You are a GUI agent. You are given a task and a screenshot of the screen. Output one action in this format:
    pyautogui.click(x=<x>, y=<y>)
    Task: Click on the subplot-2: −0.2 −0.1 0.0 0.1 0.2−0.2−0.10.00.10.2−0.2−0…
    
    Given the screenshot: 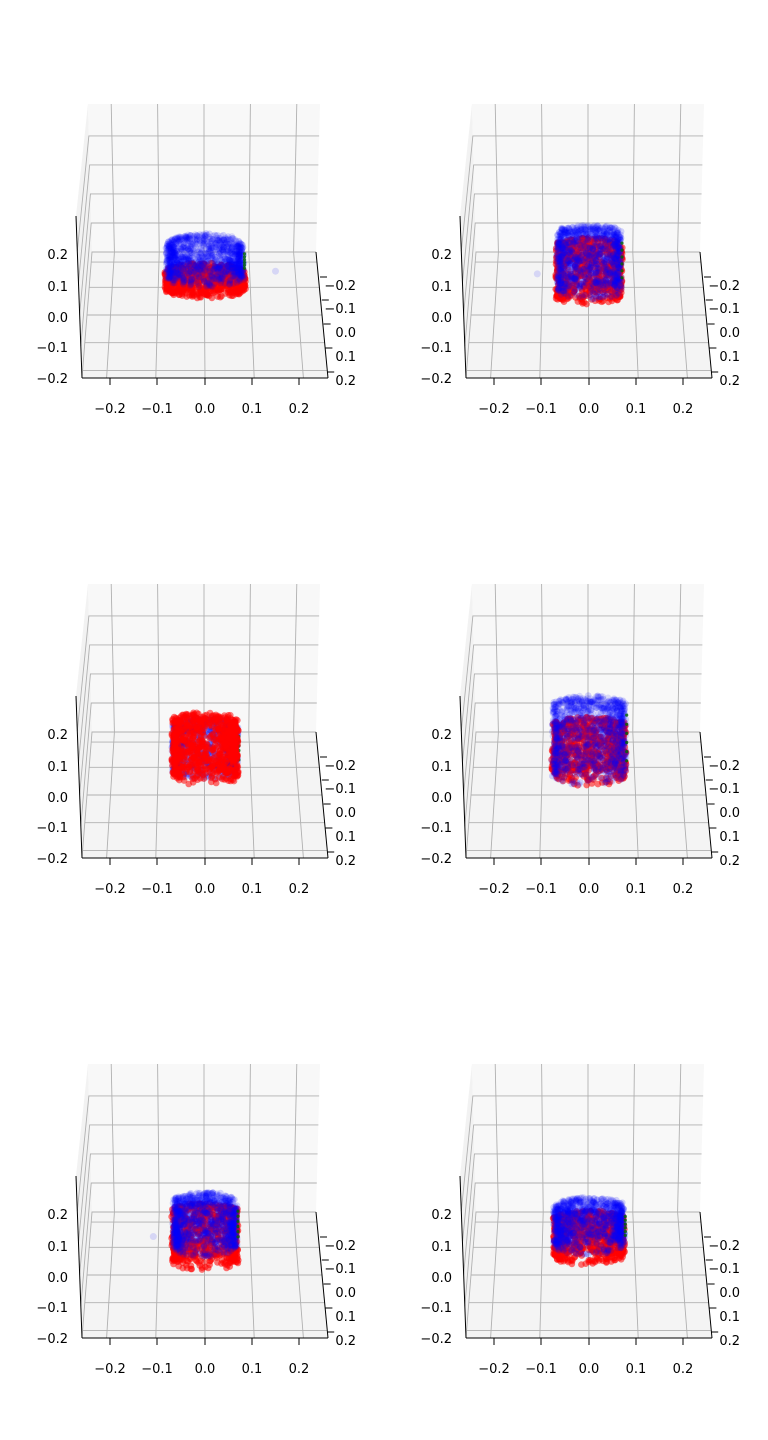 What is the action you would take?
    pyautogui.click(x=580, y=260)
    